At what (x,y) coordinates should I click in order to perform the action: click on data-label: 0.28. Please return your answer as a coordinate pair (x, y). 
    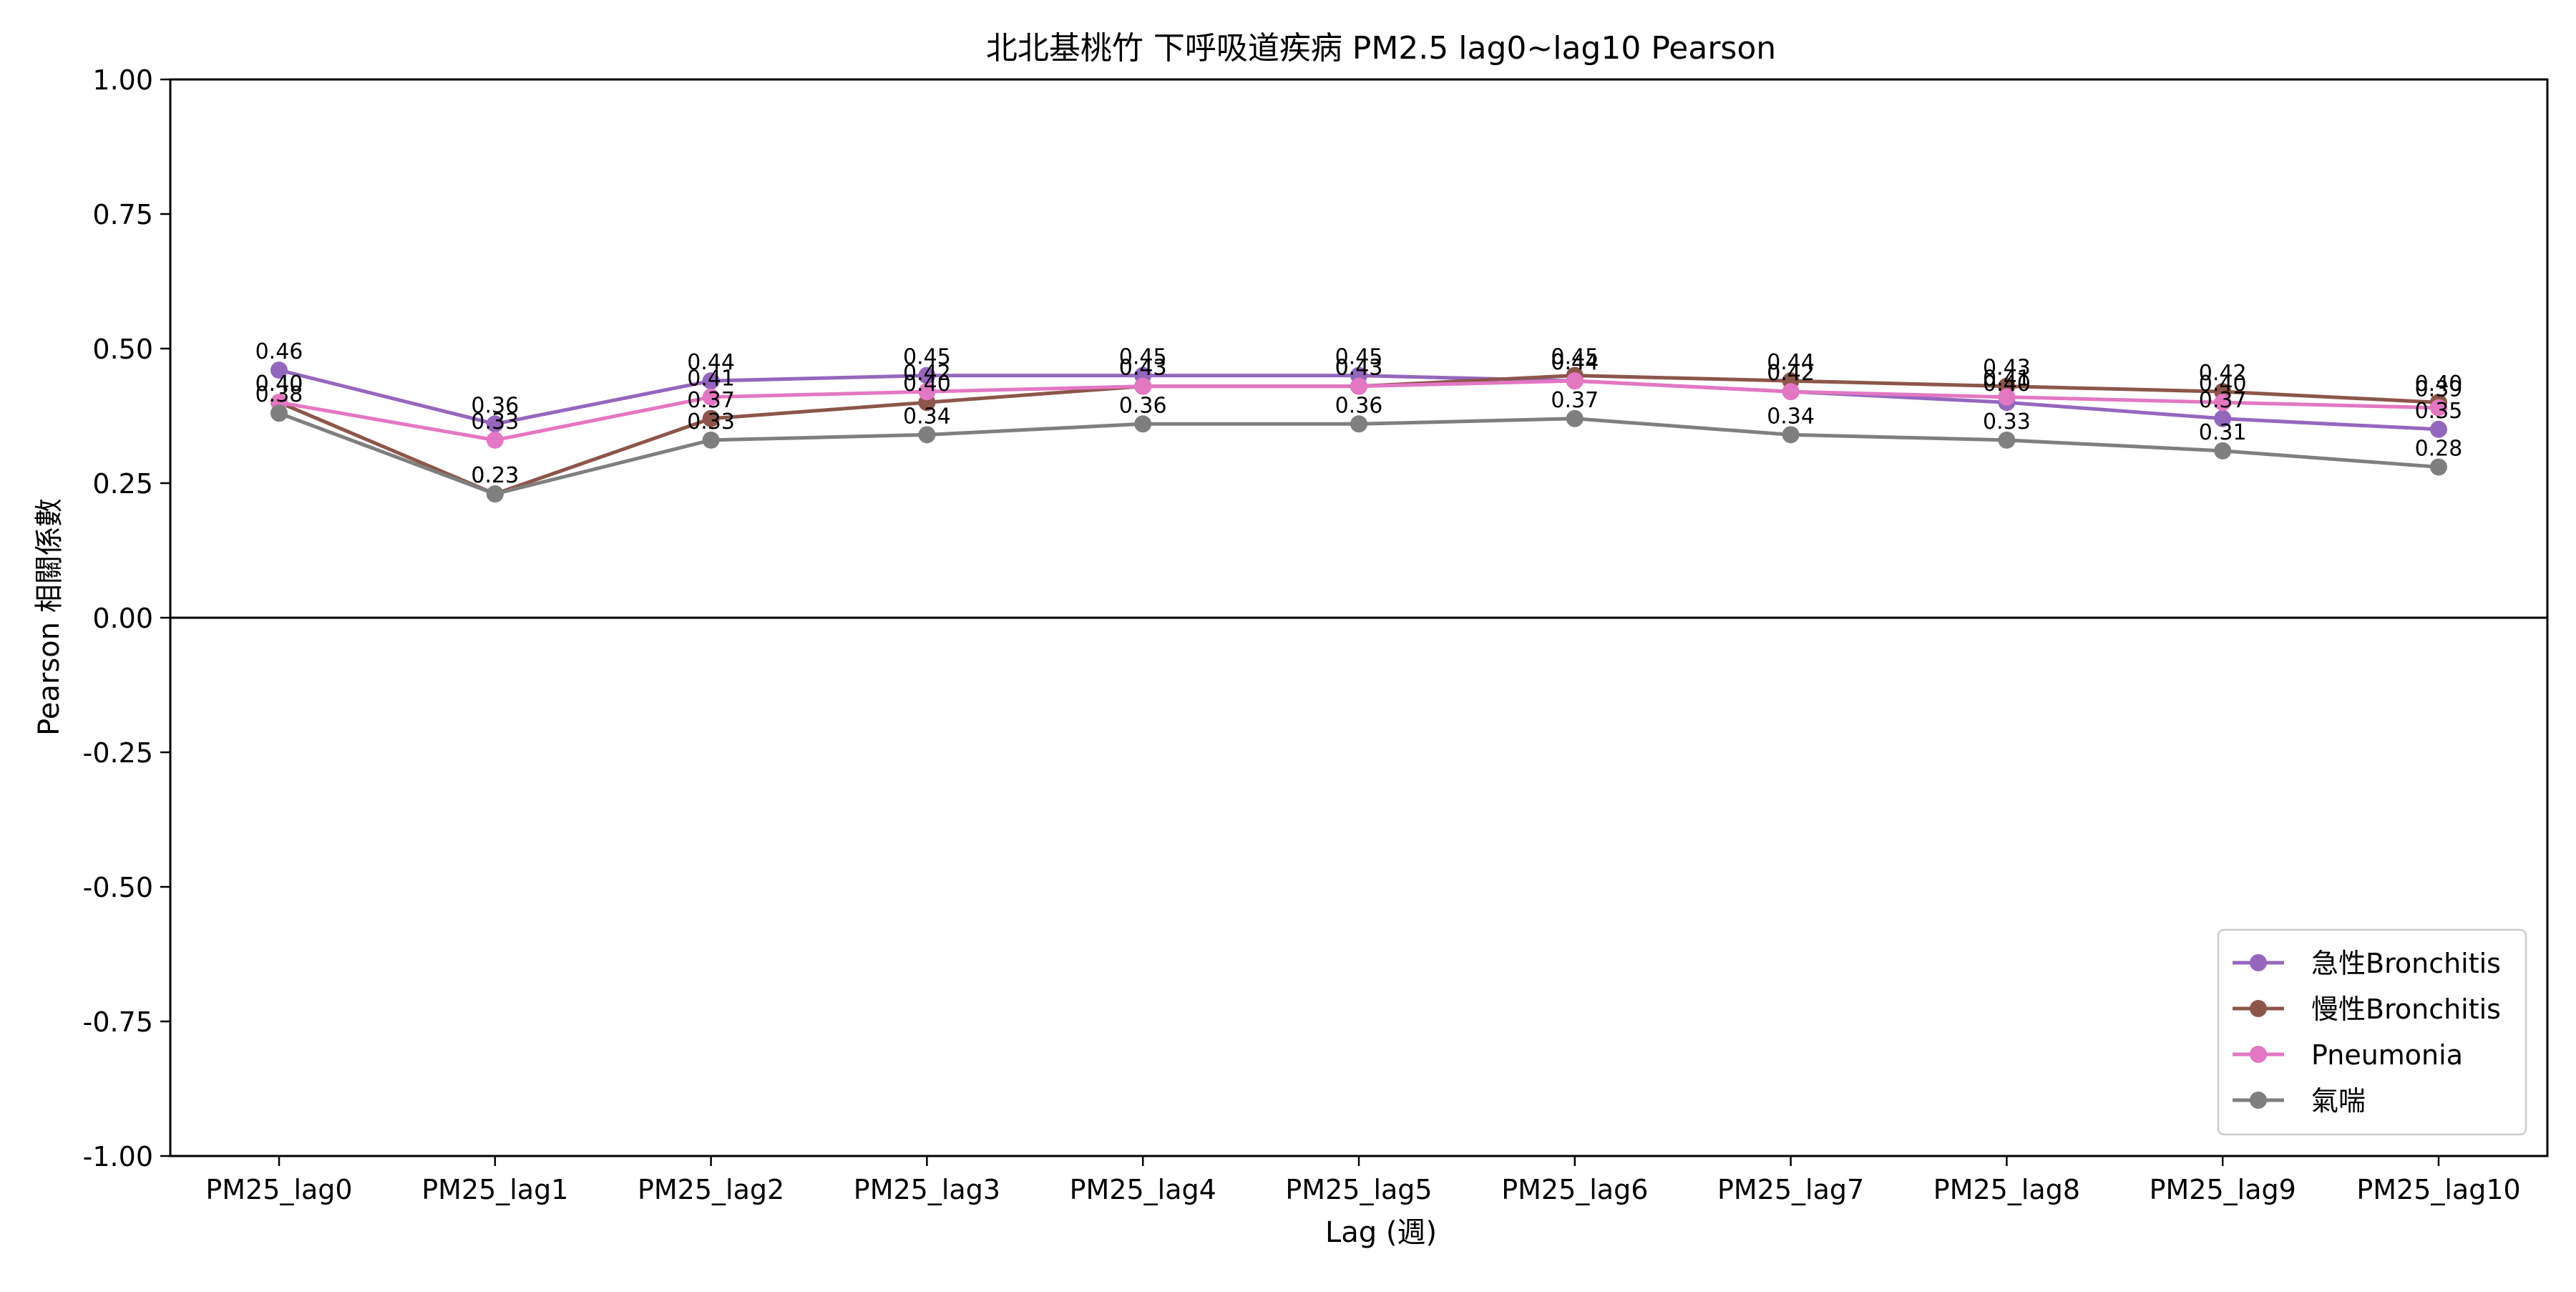
    Looking at the image, I should click on (2439, 448).